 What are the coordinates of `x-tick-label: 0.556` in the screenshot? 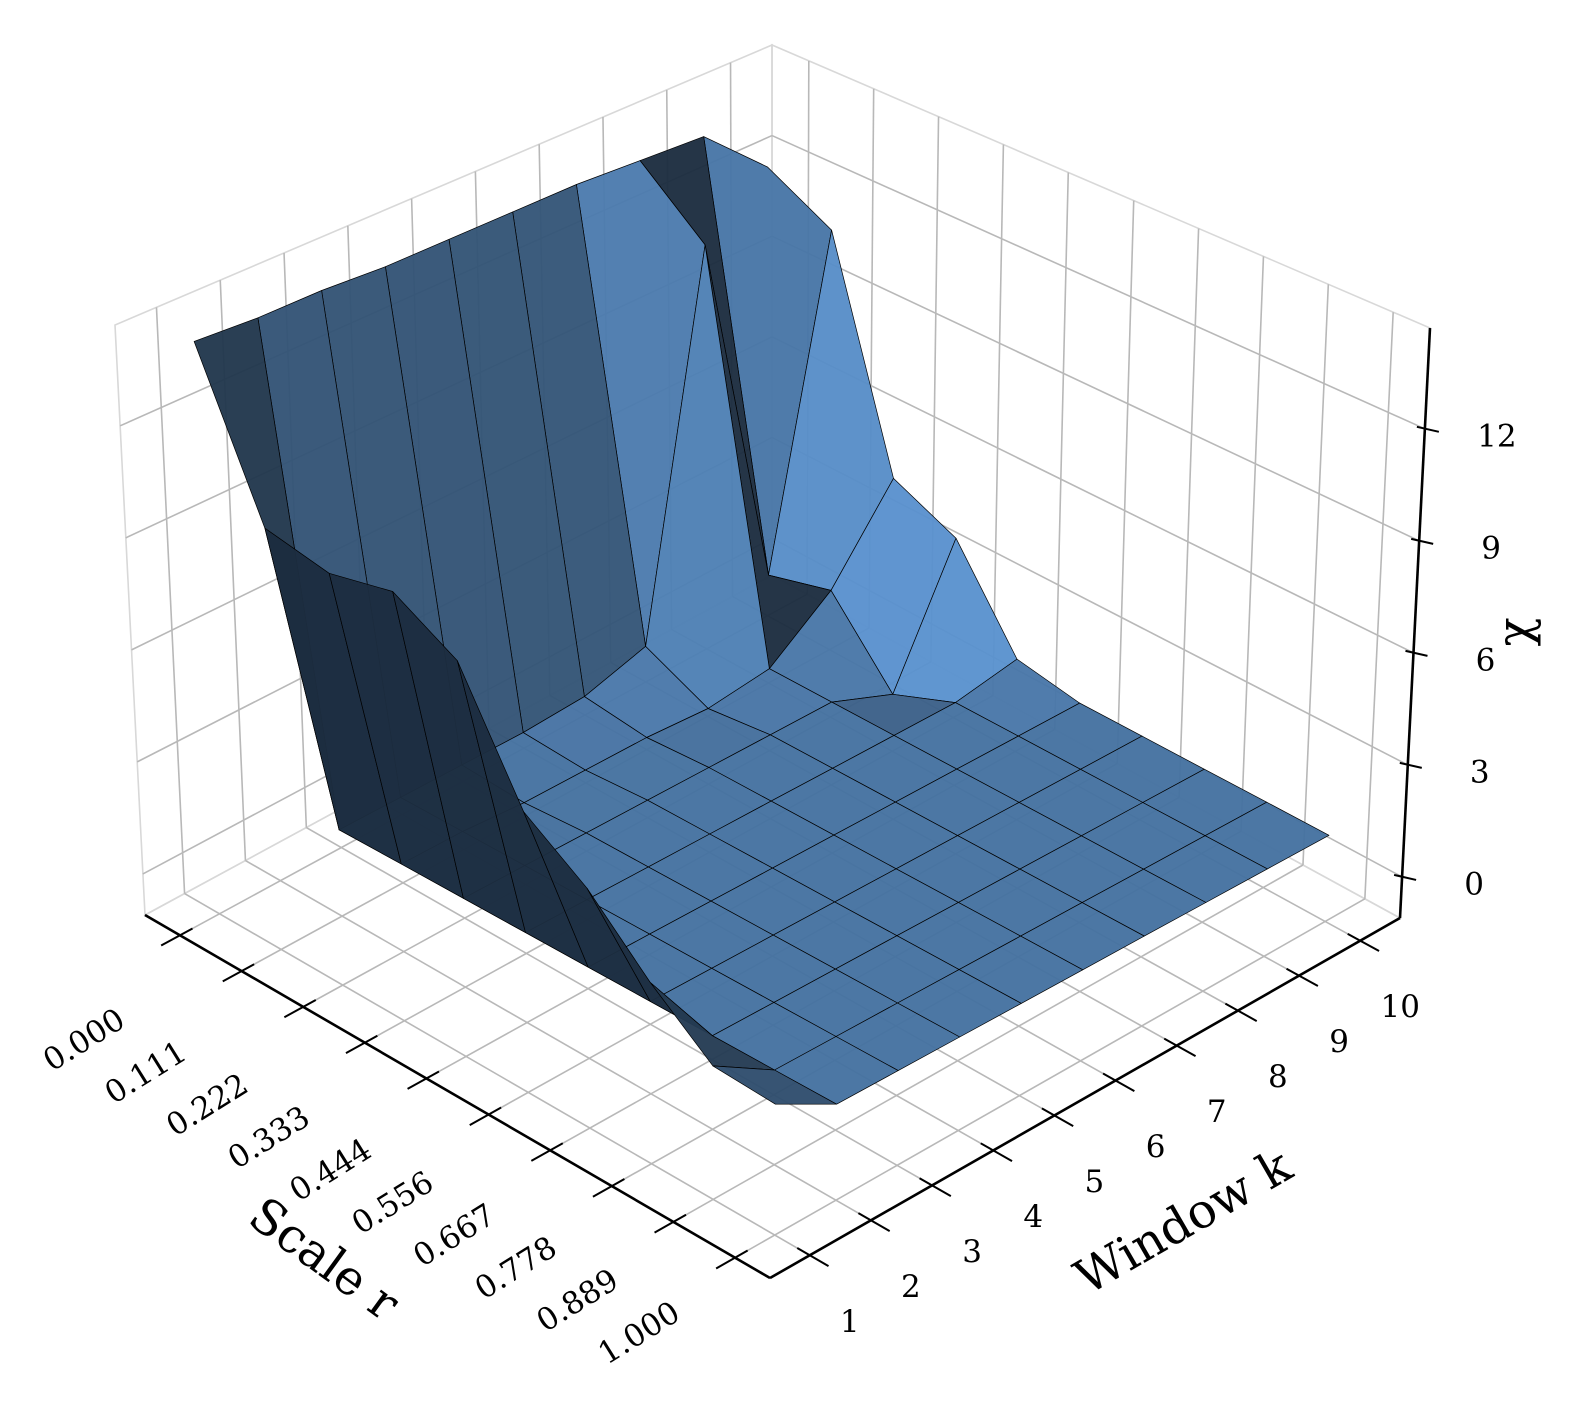 It's located at (393, 1203).